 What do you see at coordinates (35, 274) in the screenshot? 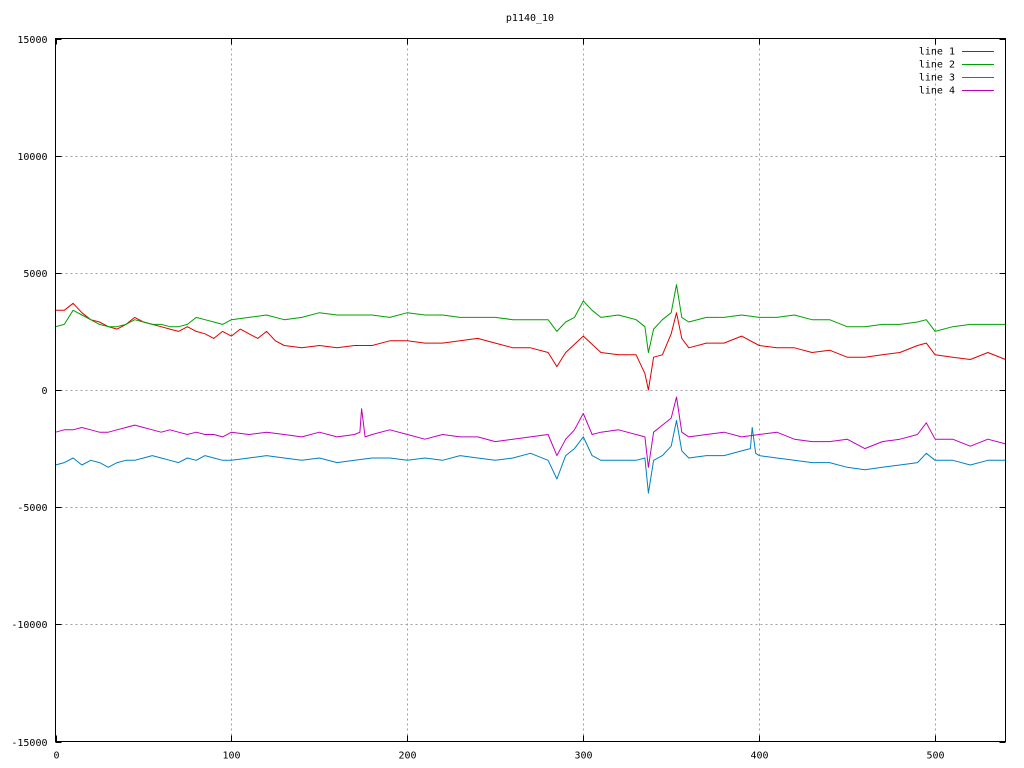
I see `y-tick-label: 5000` at bounding box center [35, 274].